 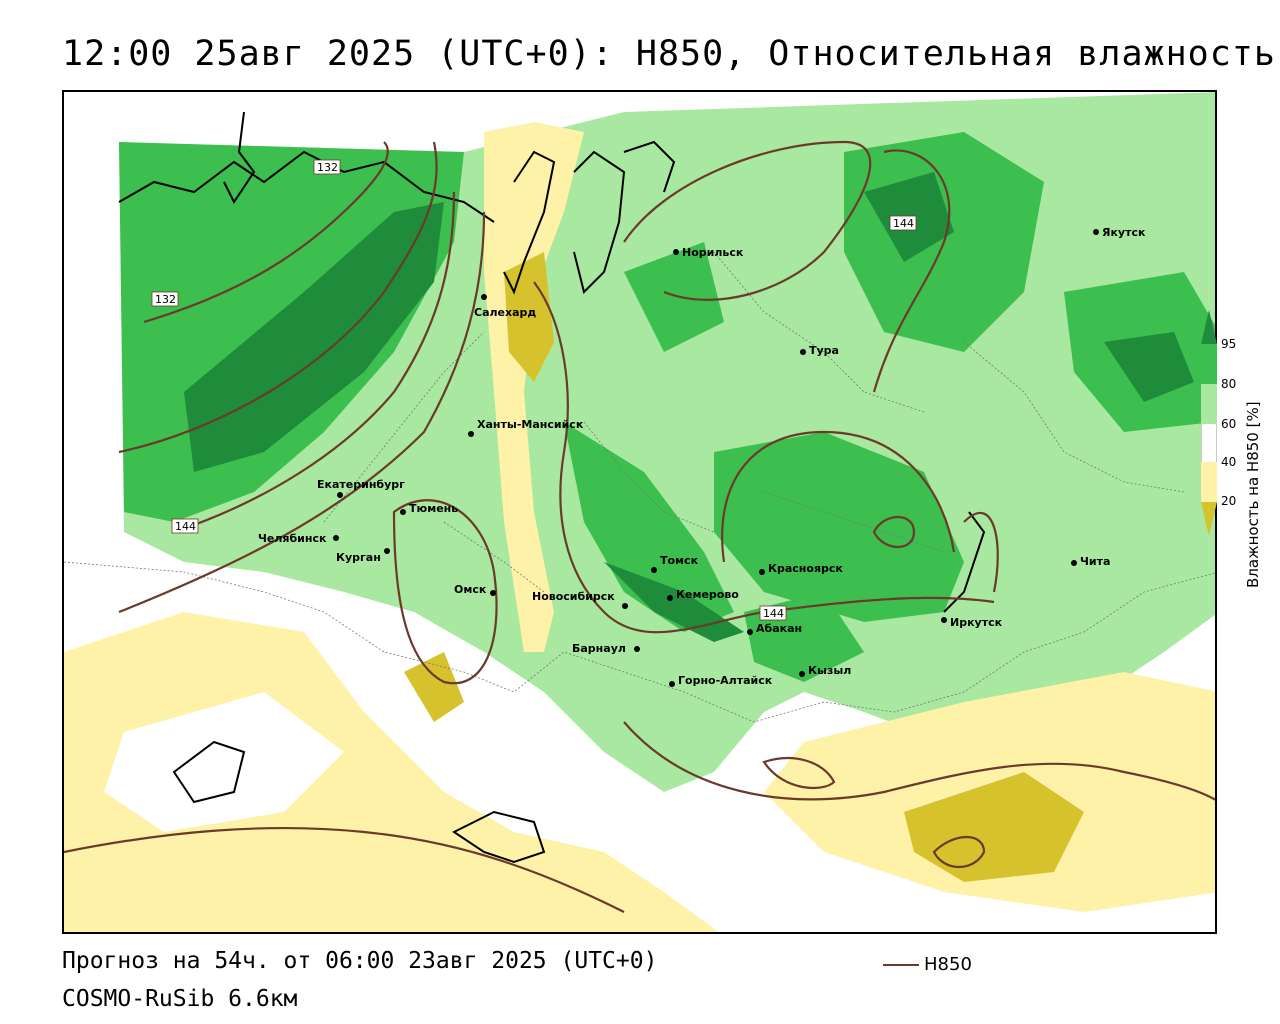 I want to click on city-kemerovo: Кемерово, so click(x=703, y=594).